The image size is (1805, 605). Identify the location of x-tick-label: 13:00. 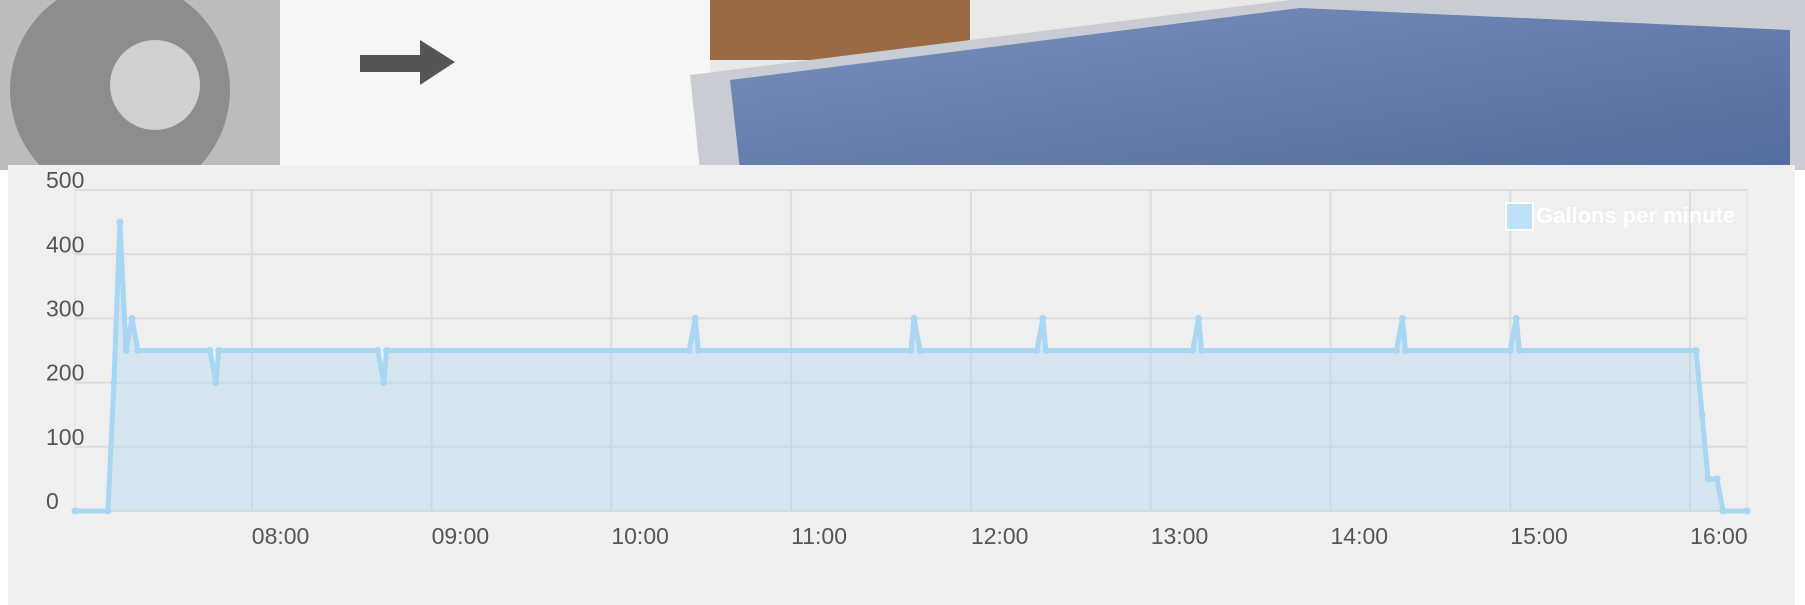
(1180, 536).